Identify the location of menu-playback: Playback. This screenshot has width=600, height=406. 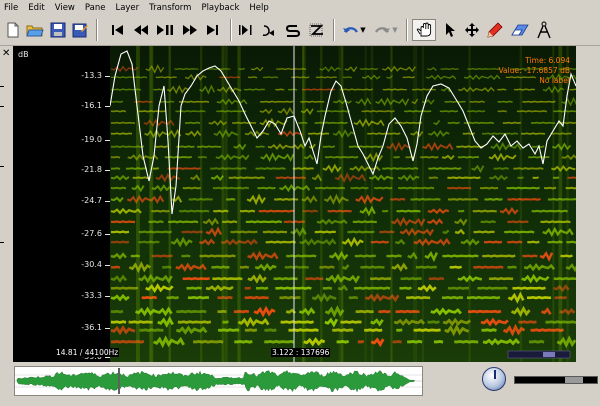
(220, 7).